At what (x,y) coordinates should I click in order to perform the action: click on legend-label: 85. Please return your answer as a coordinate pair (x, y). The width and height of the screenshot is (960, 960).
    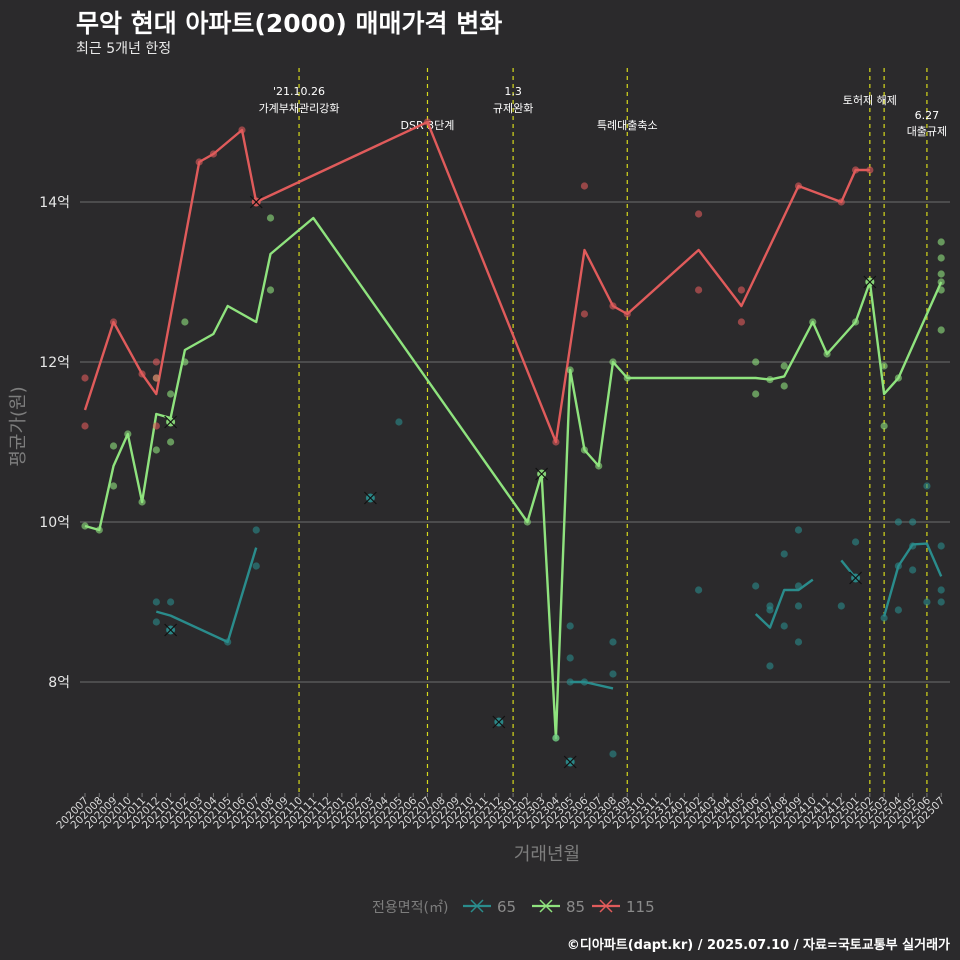
    Looking at the image, I should click on (575, 907).